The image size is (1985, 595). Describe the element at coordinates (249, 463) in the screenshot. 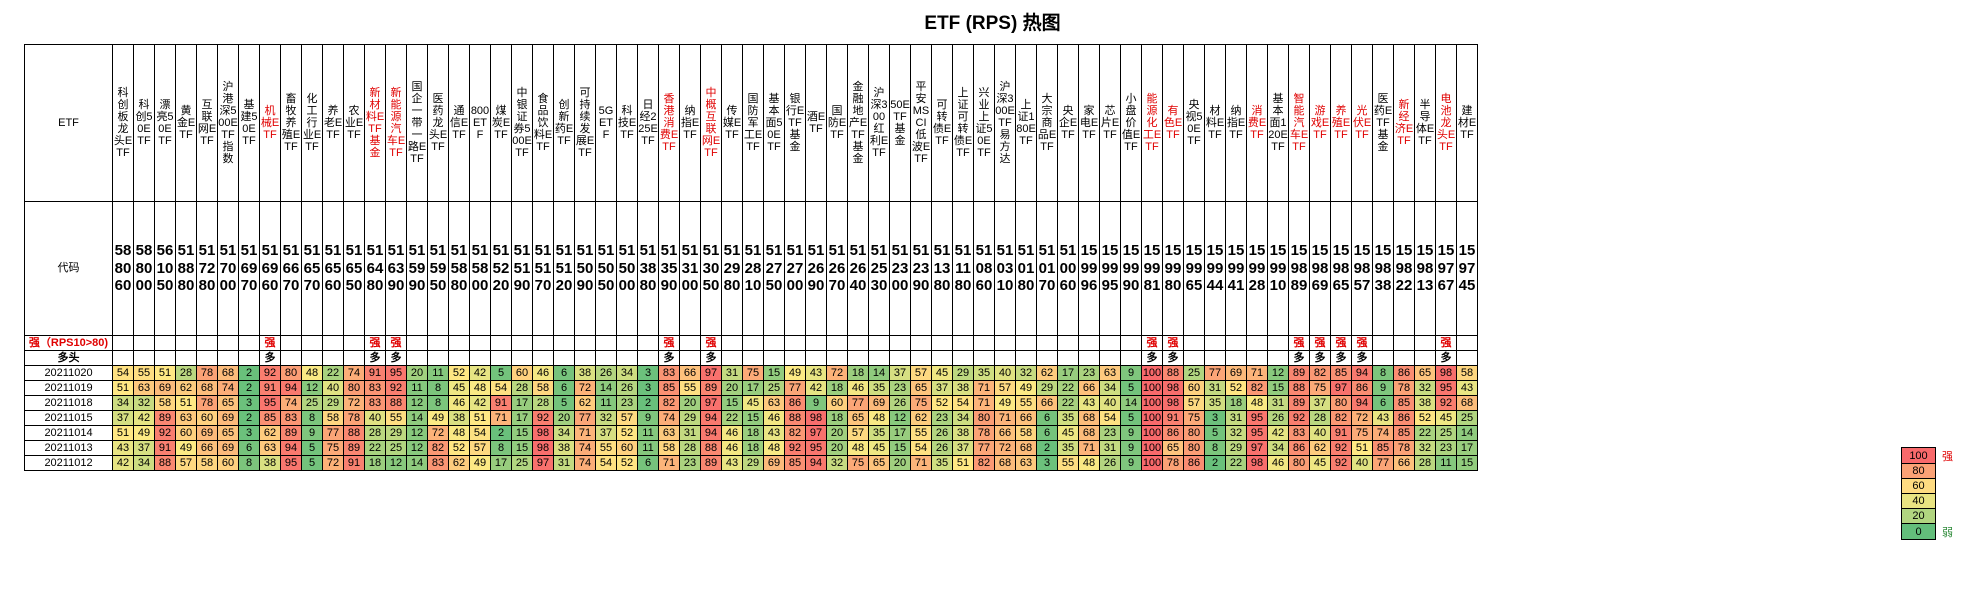

I see `heat-cell: 8` at that location.